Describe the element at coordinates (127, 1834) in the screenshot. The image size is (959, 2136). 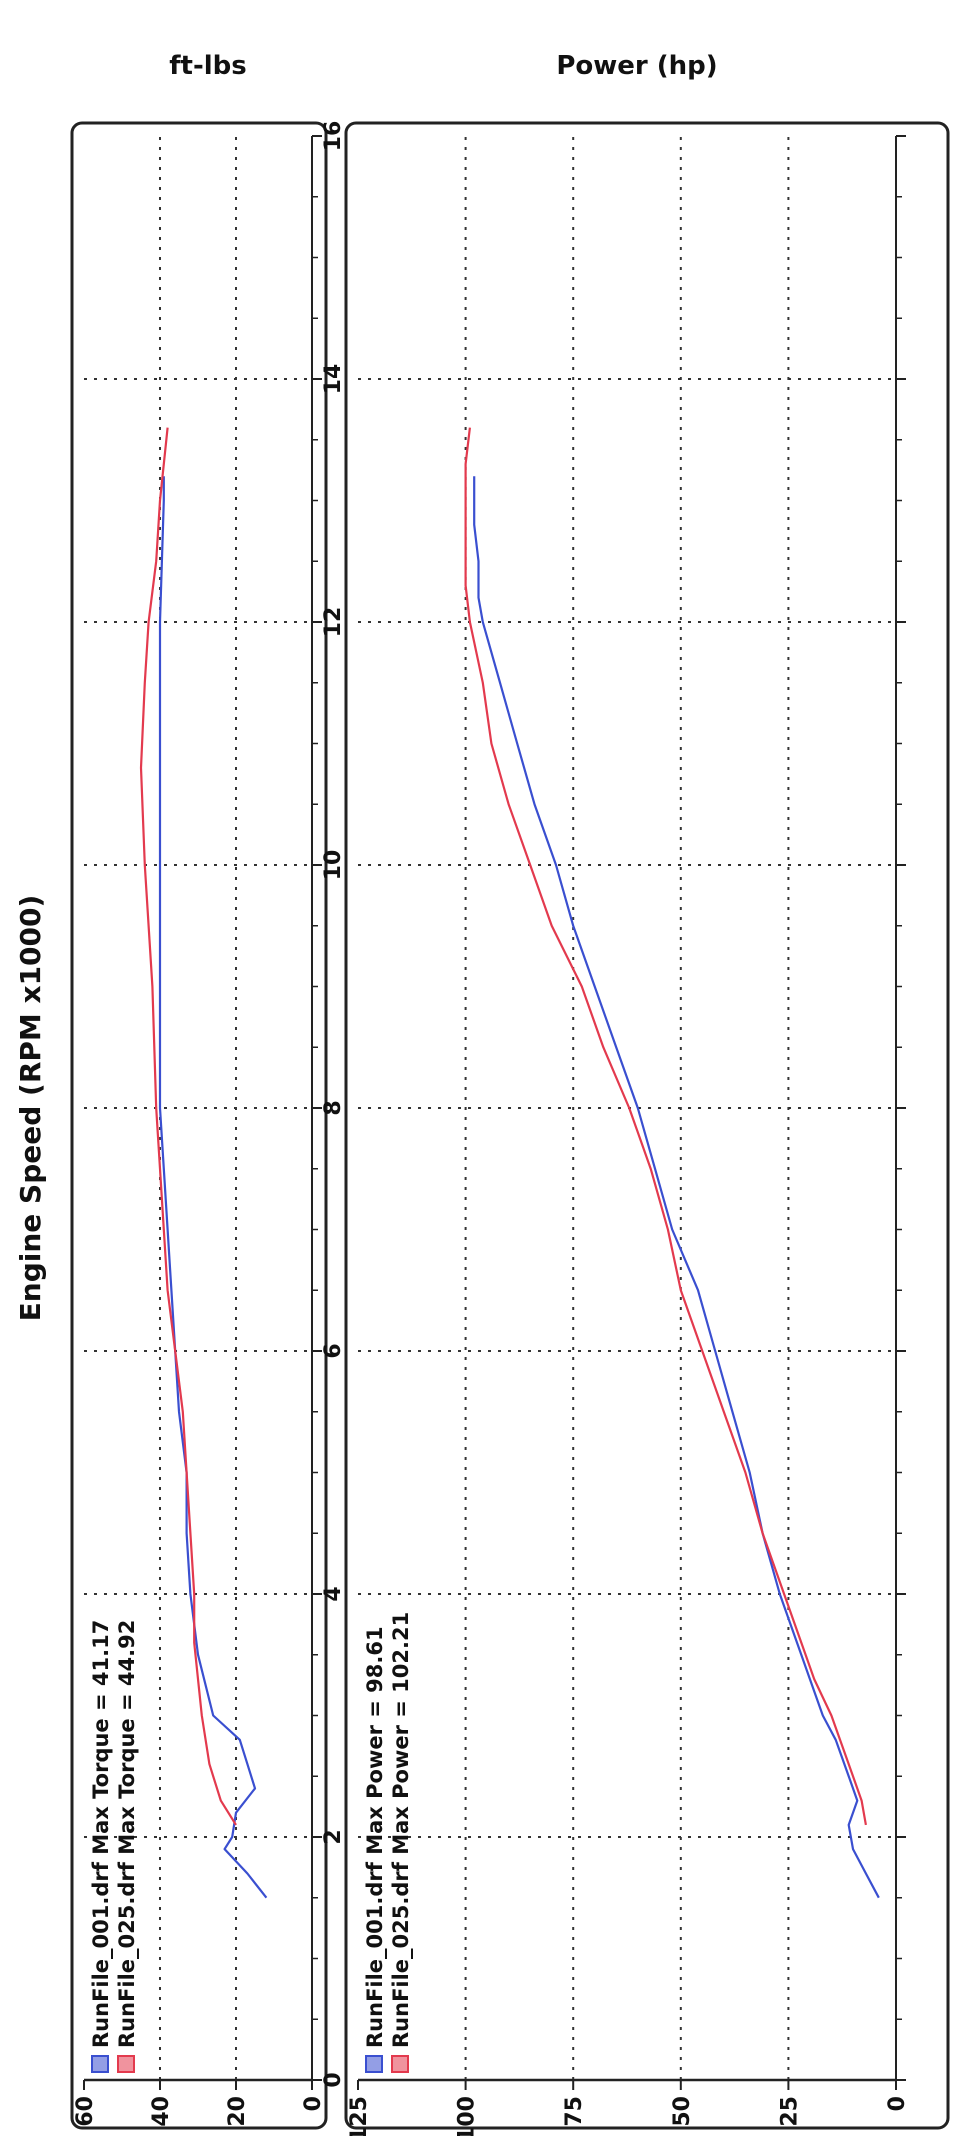
I see `legend-label-torque-1: RunFile_025.drf Max Torque = 44.92` at that location.